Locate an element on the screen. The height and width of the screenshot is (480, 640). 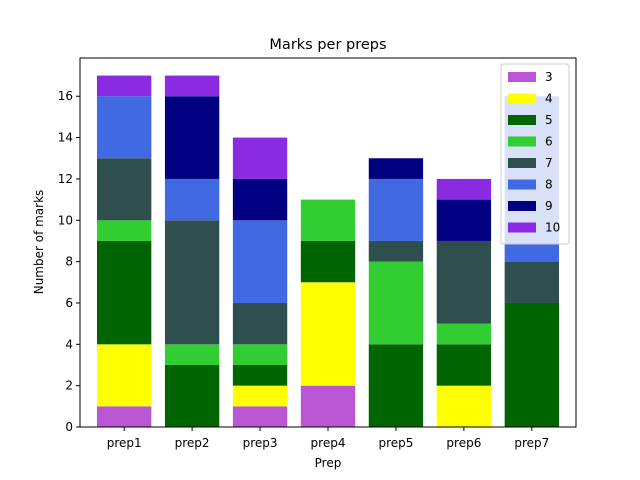
y-tick-label: 14 is located at coordinates (65, 138).